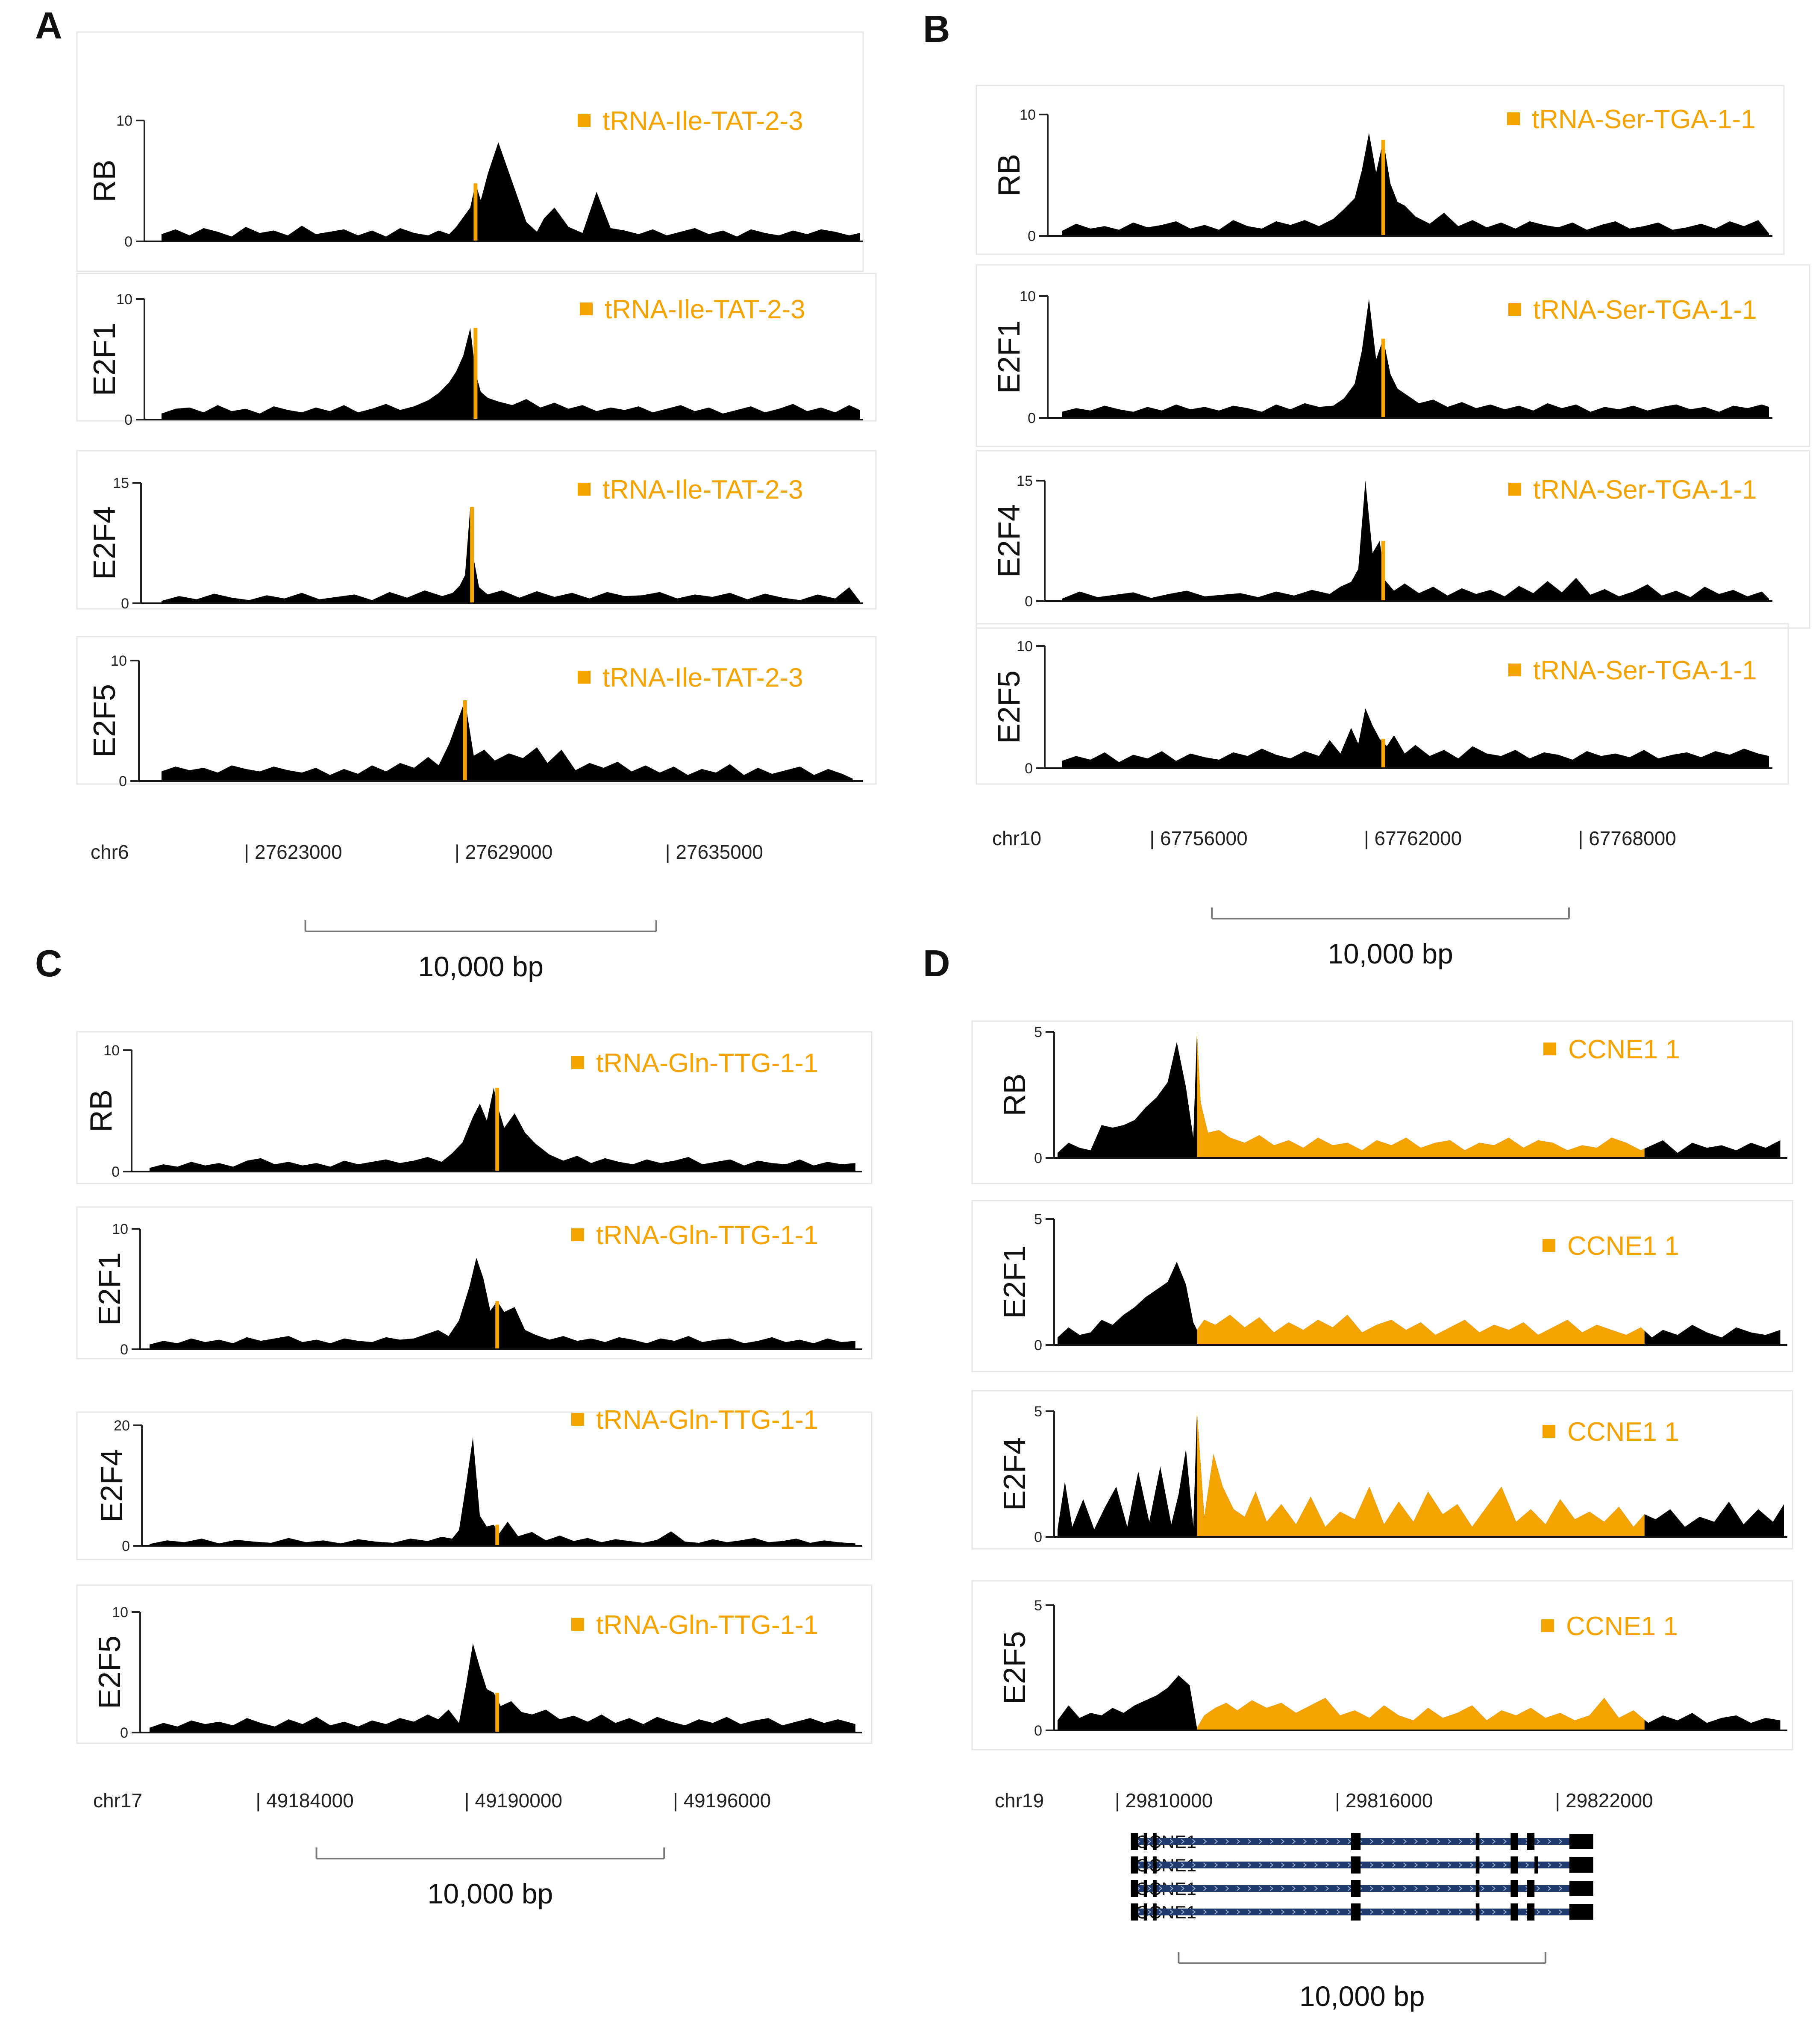 Image resolution: width=1816 pixels, height=2044 pixels. What do you see at coordinates (1627, 838) in the screenshot?
I see `x-tick-label: | 67768000` at bounding box center [1627, 838].